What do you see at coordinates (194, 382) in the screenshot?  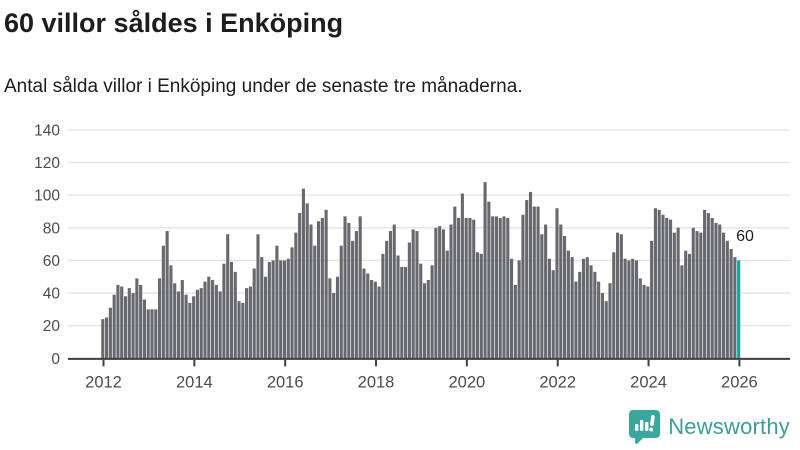 I see `x-tick-label: 2014` at bounding box center [194, 382].